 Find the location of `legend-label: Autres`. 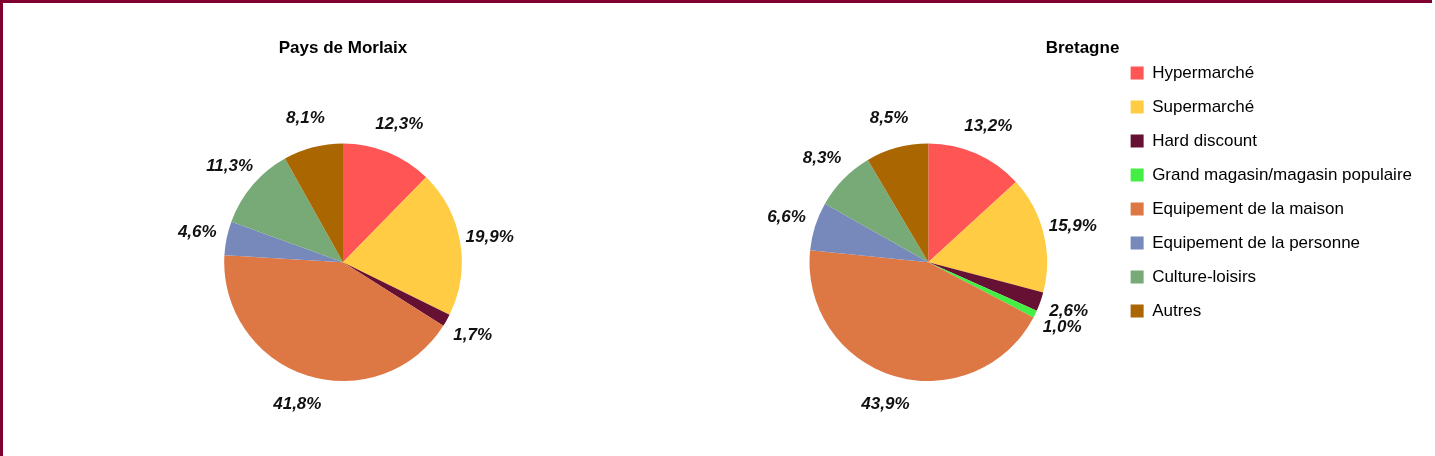

legend-label: Autres is located at coordinates (1177, 310).